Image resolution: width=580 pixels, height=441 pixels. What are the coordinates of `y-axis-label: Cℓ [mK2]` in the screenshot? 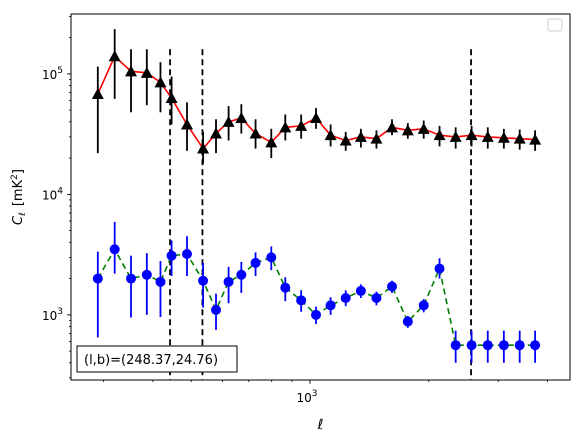 It's located at (19, 197).